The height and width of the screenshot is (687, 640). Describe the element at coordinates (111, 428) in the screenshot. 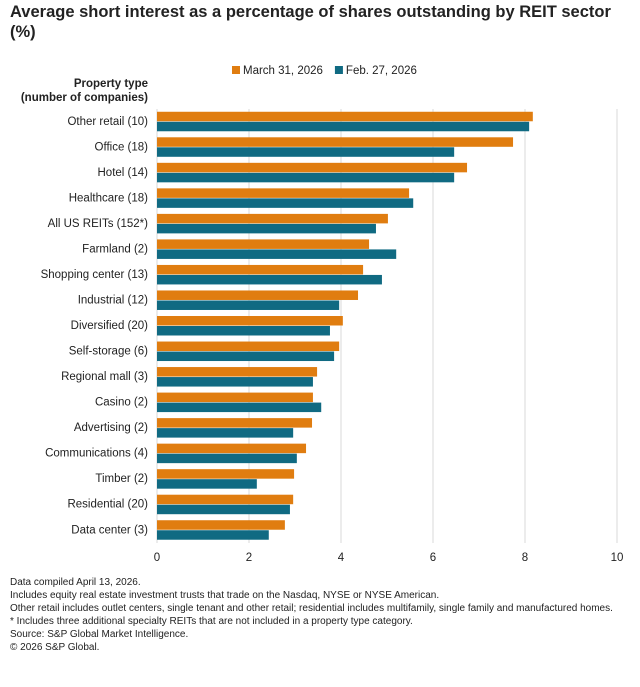

I see `y-tick-label: Advertising (2)` at that location.